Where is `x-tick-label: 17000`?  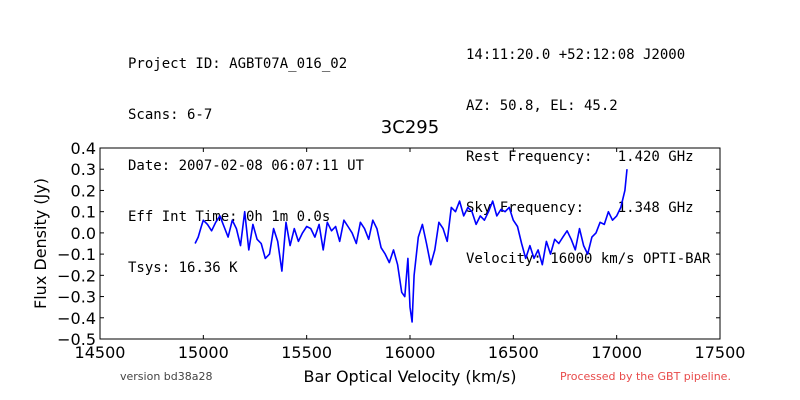 x-tick-label: 17000 is located at coordinates (616, 352).